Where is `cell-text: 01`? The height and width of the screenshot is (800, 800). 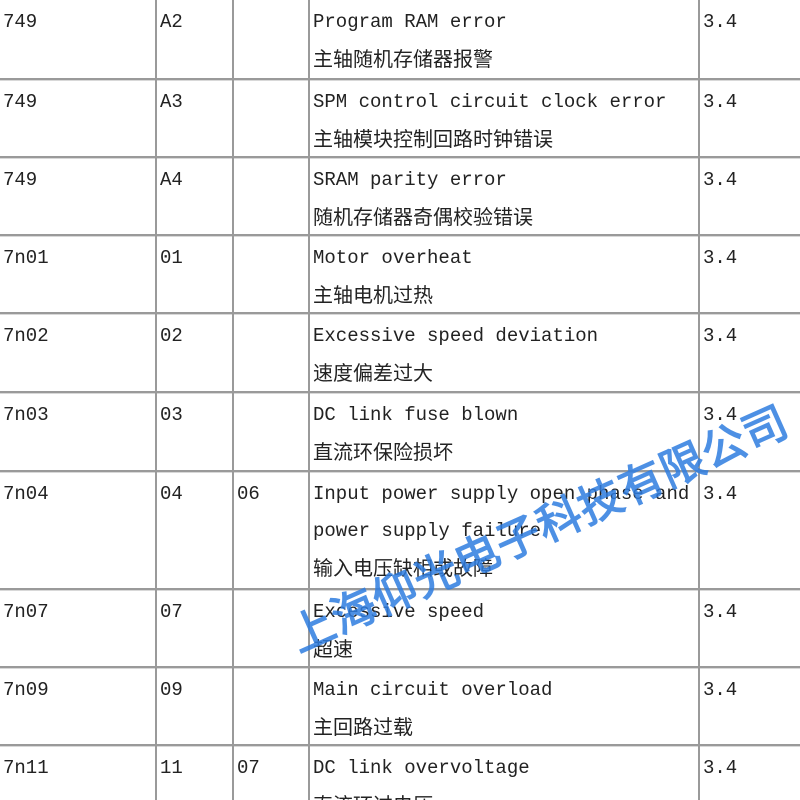
cell-text: 01 is located at coordinates (171, 258).